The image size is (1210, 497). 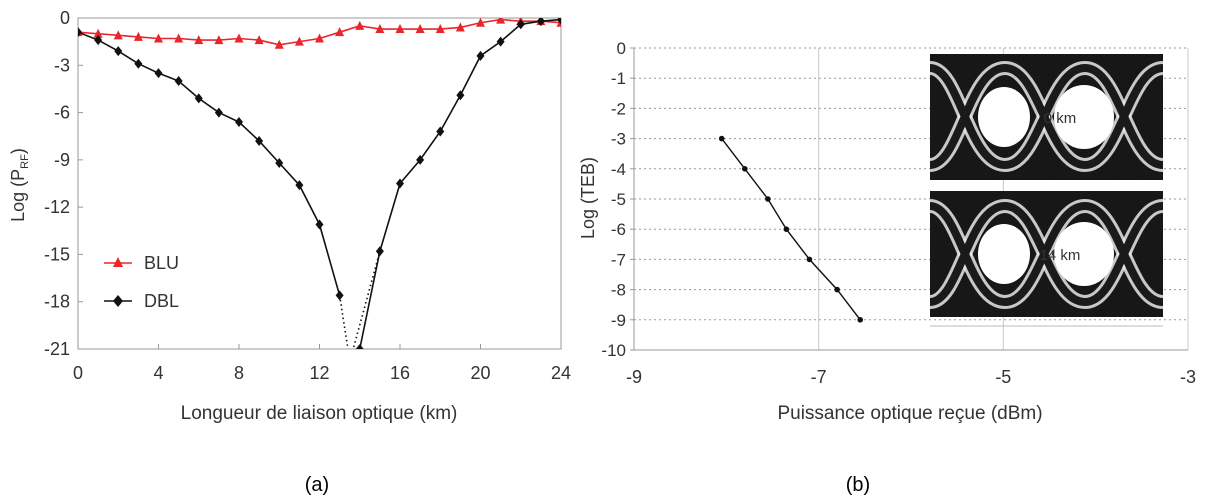 I want to click on legend-marker-dbl, so click(x=118, y=301).